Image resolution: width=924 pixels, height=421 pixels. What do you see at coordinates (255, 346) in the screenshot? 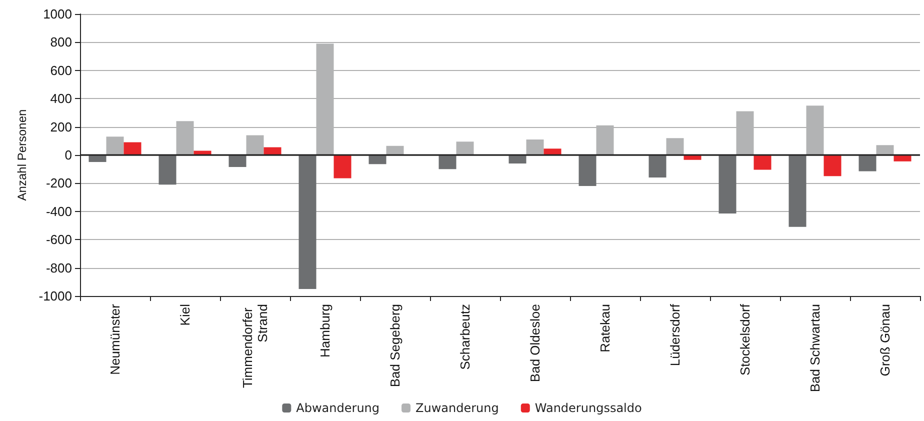
I see `x-tick-label: Timmendorfer Strand` at bounding box center [255, 346].